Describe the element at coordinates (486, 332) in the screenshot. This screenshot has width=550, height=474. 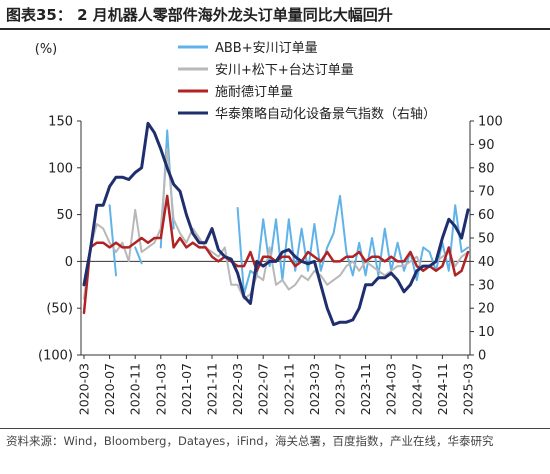
I see `y-right-tick-label: 10` at that location.